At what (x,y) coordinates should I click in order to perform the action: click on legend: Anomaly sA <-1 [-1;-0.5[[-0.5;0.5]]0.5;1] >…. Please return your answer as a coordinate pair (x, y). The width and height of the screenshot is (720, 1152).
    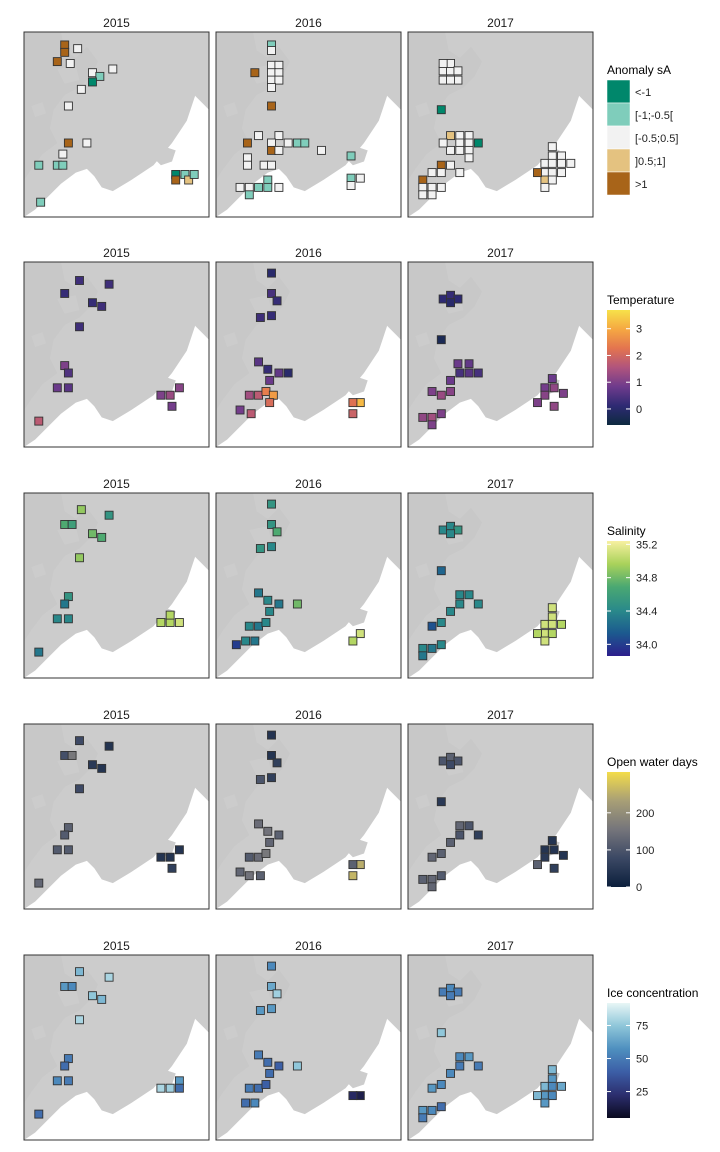
    Looking at the image, I should click on (642, 129).